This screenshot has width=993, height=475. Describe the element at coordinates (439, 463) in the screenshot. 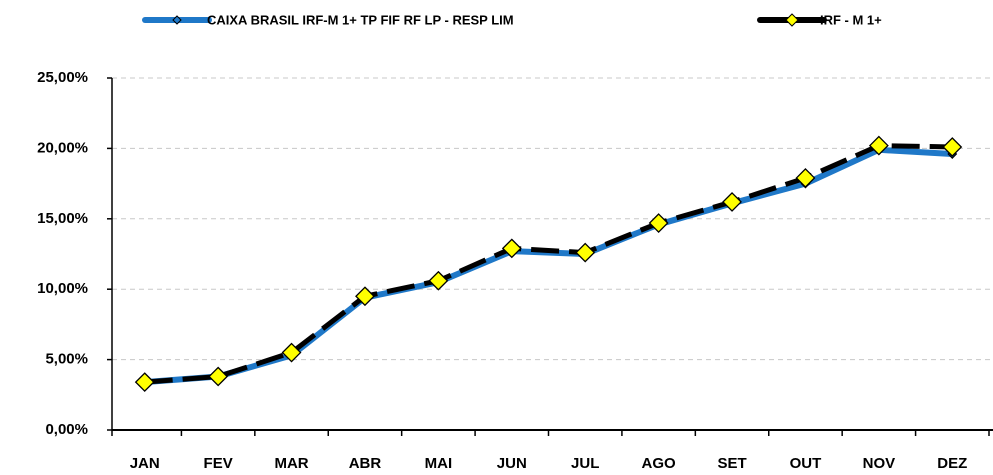

I see `x-tick-label: MAI` at that location.